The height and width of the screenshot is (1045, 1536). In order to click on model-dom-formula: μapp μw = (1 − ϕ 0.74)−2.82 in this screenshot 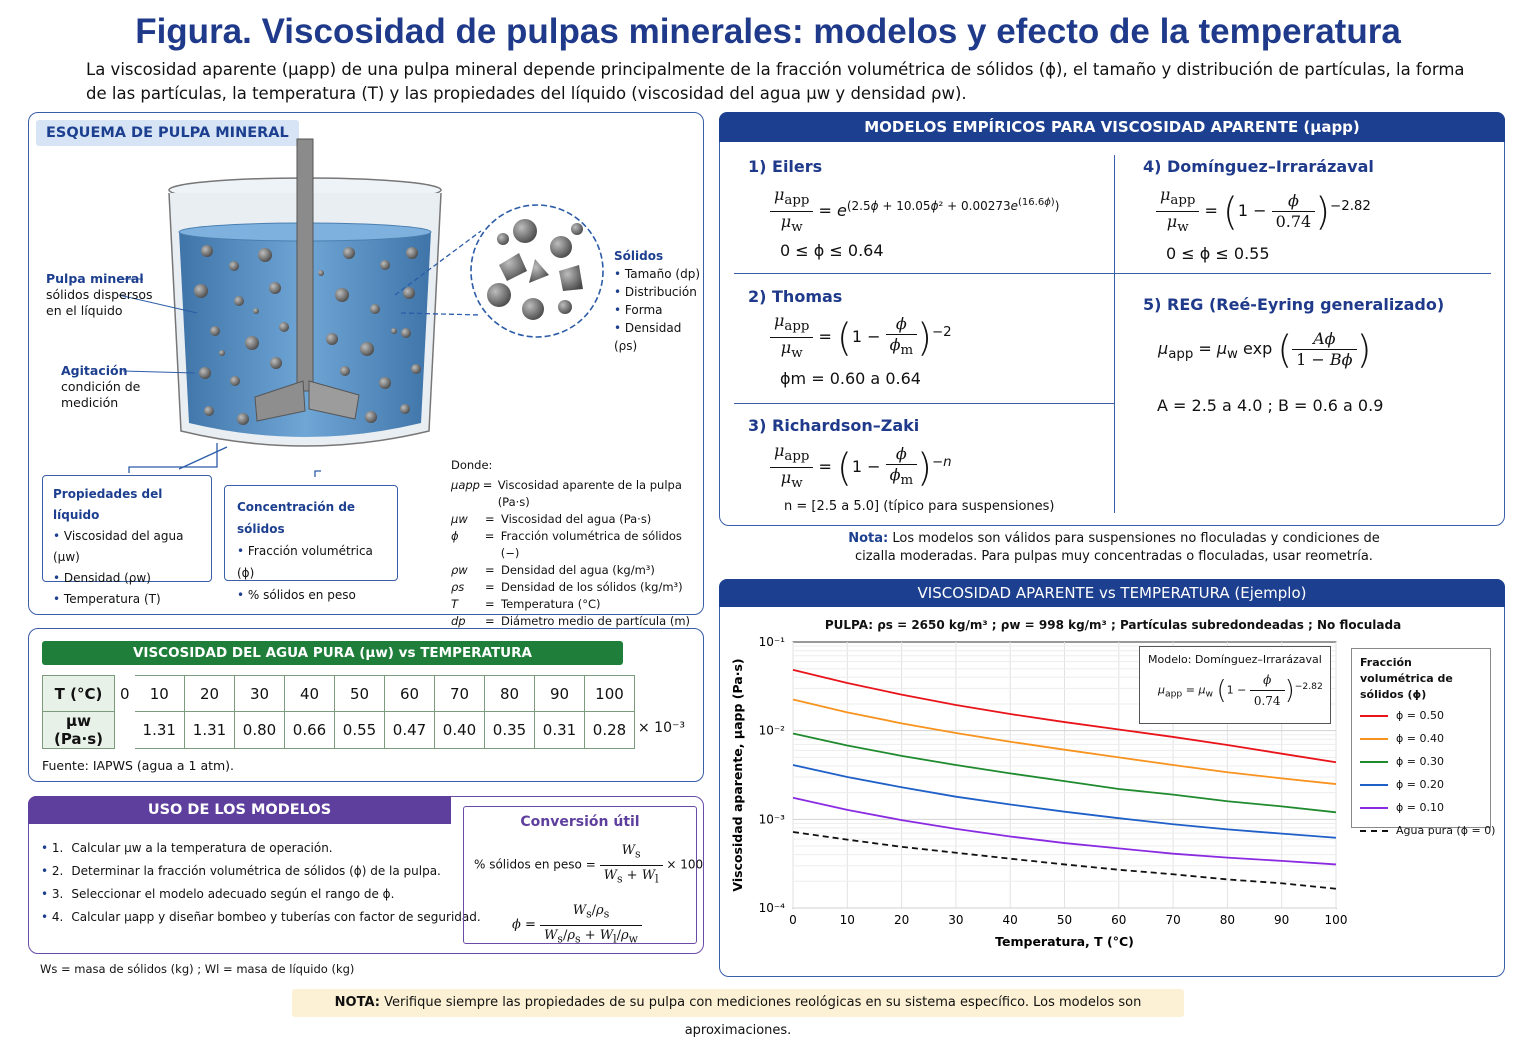, I will do `click(1263, 211)`.